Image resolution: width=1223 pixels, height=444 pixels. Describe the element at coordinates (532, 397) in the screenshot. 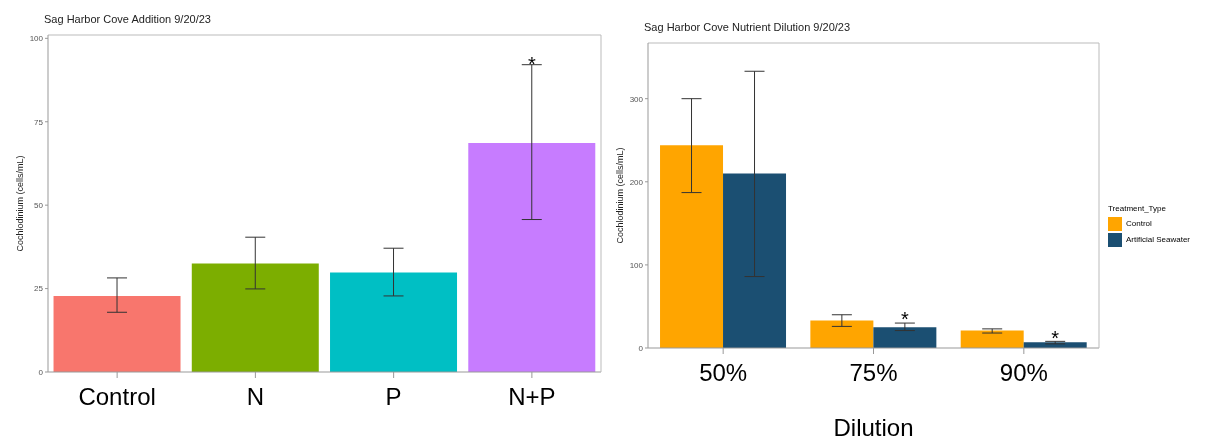

I see `x-tick-label: N+P` at that location.